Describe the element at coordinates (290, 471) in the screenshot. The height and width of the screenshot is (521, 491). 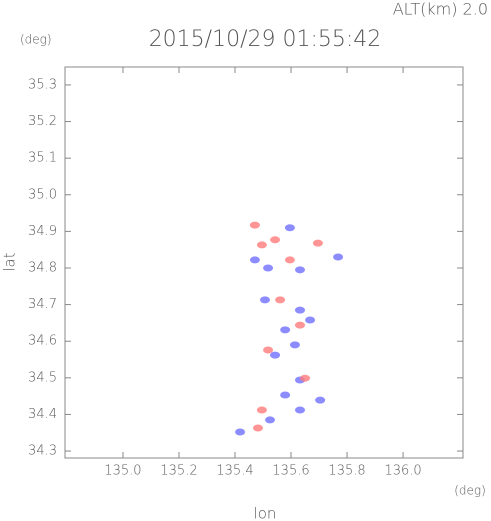
I see `x-tick-label: 135.6` at that location.